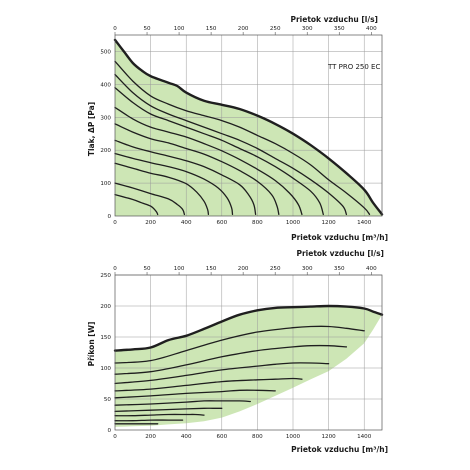  I want to click on y-axis-ticks: 0 100 200 300 400 500, so click(105, 134).